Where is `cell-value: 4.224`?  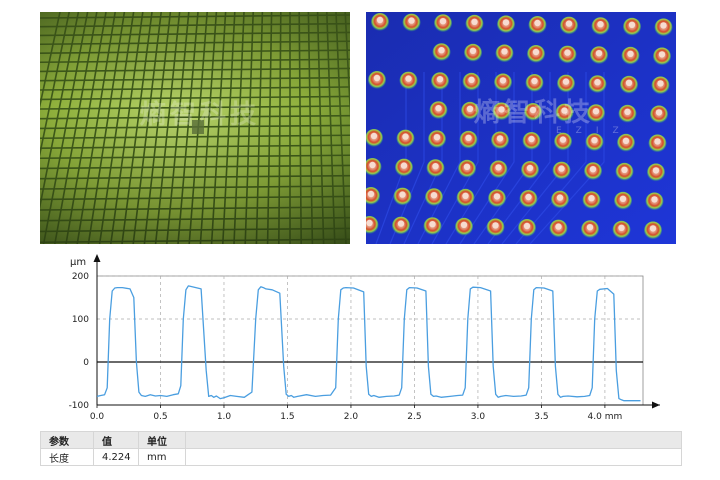 cell-value: 4.224 is located at coordinates (116, 457).